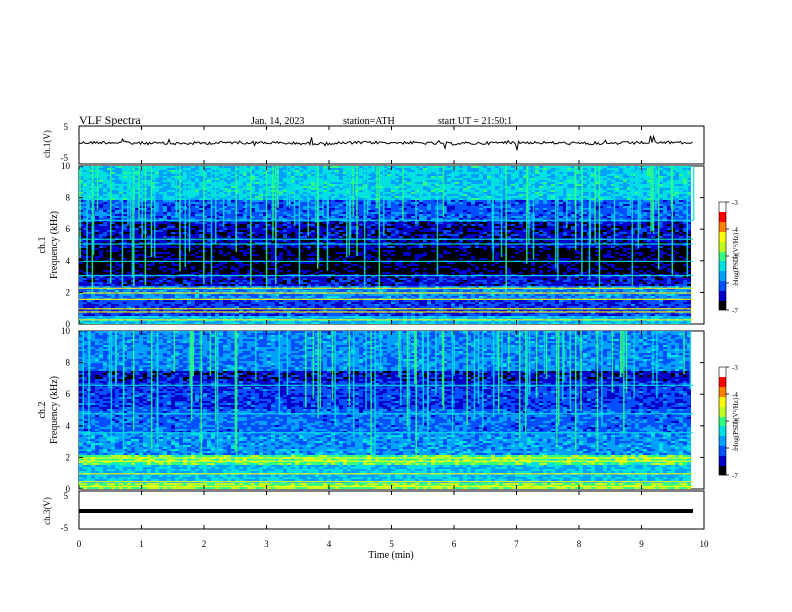  I want to click on ch1-ytick-top: 5, so click(66, 127).